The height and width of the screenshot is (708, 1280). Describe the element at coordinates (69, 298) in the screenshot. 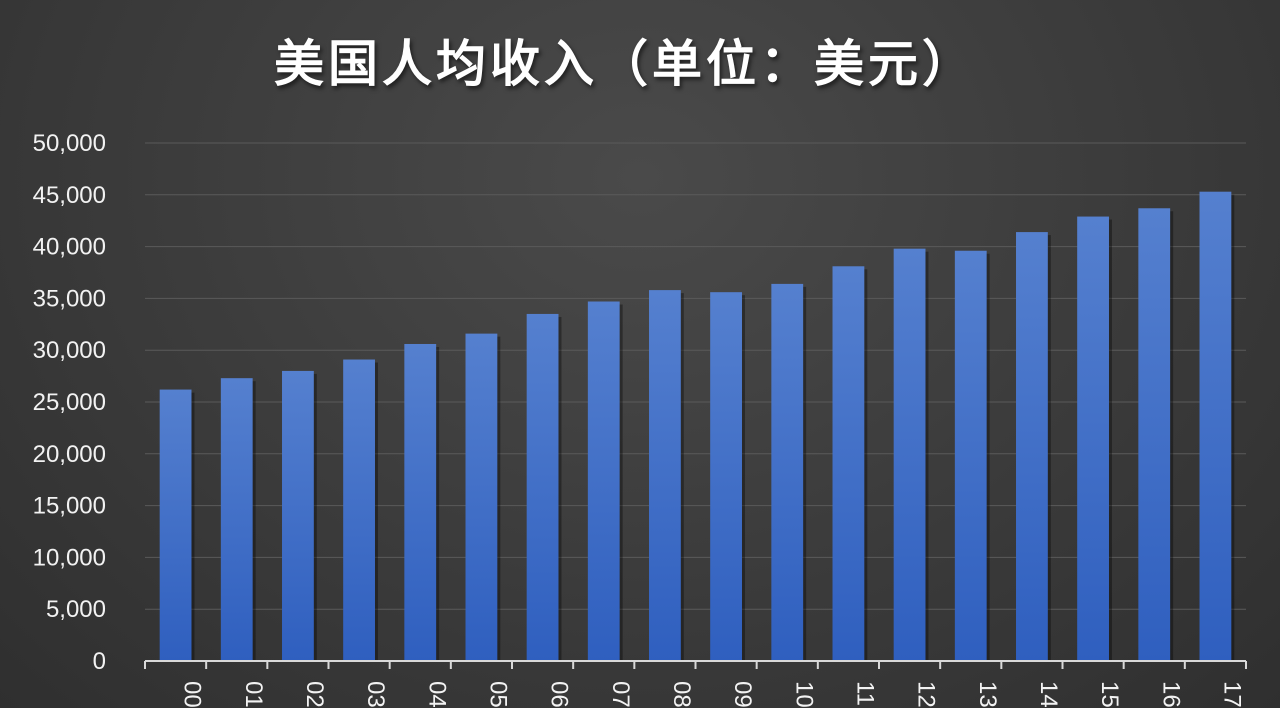

I see `y-tick-label: 35,000` at that location.